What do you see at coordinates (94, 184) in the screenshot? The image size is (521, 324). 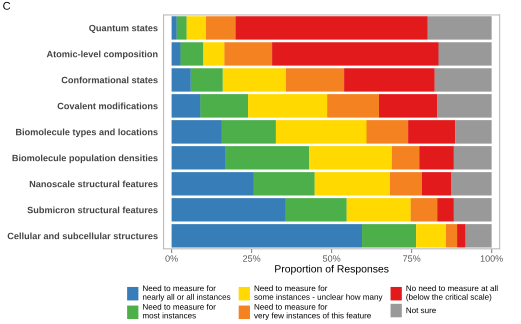 I see `y-tick-label: Nanoscale structural features` at bounding box center [94, 184].